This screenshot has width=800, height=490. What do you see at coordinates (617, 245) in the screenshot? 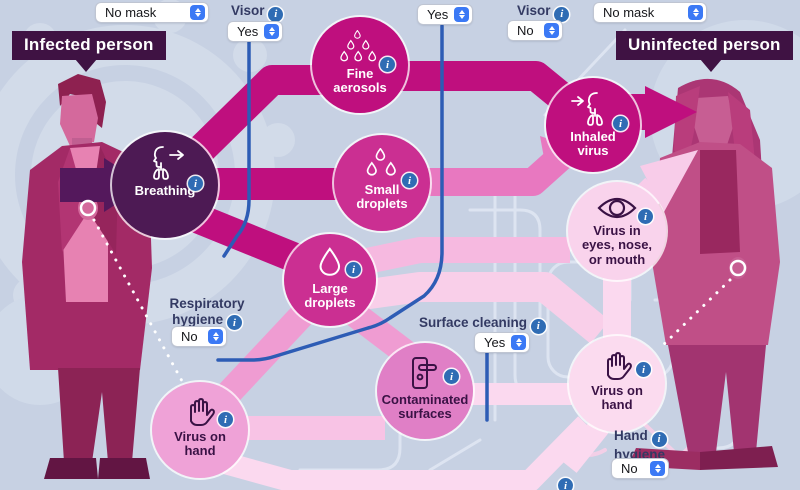
I see `node-virus-in-eyes-label: Virus in eyes, nose, or mouth` at bounding box center [617, 245].